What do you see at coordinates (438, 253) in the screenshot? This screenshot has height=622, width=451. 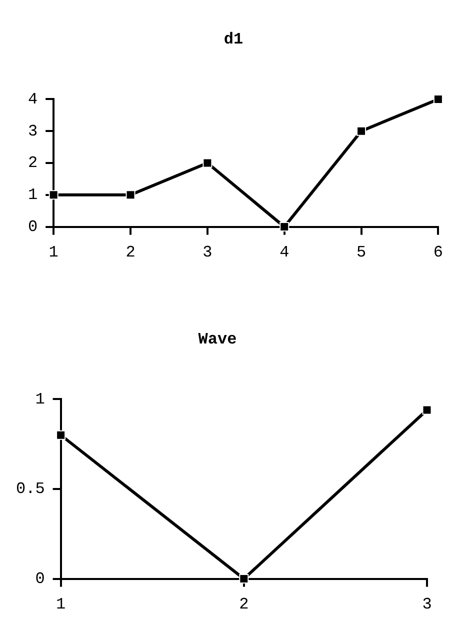 I see `x-tick-label: 6` at bounding box center [438, 253].